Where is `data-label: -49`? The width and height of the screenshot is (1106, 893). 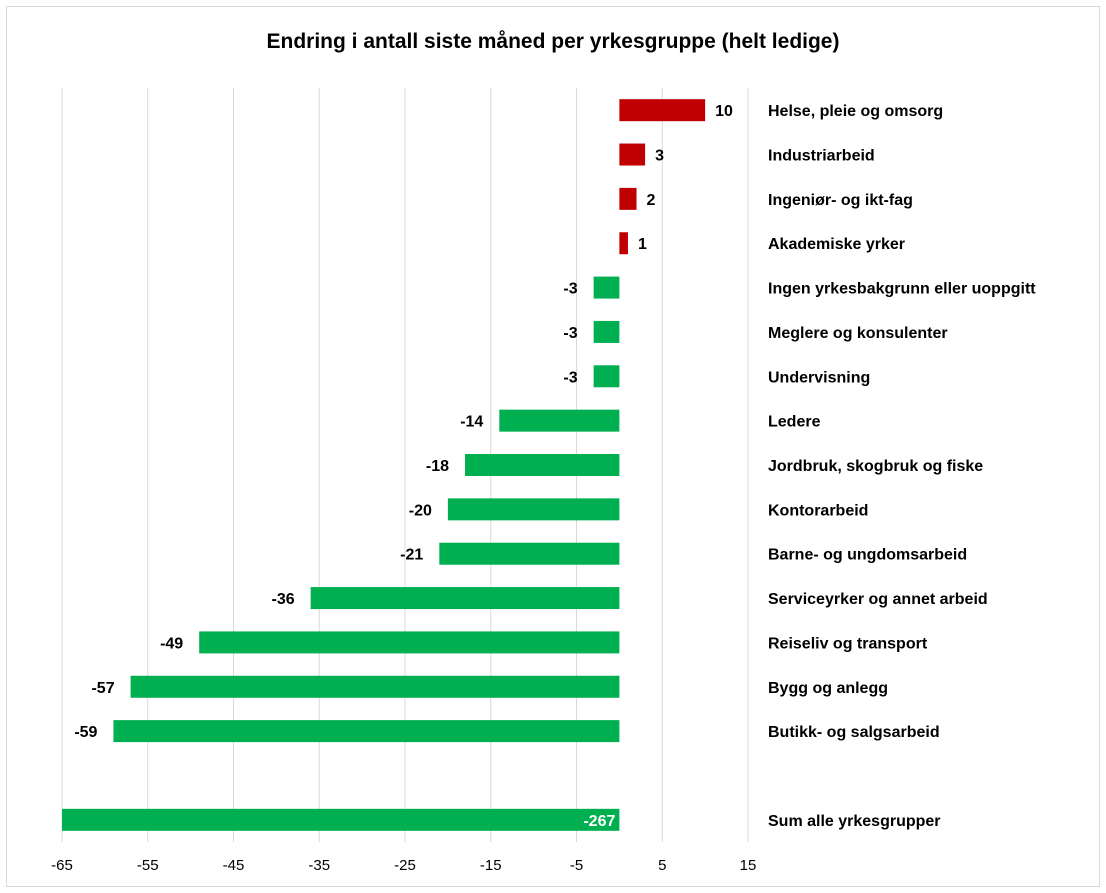 data-label: -49 is located at coordinates (171, 643).